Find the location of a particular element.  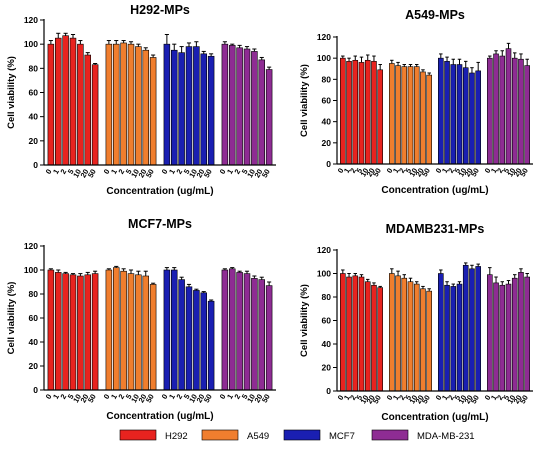

legend-label: MCF7 is located at coordinates (342, 436).